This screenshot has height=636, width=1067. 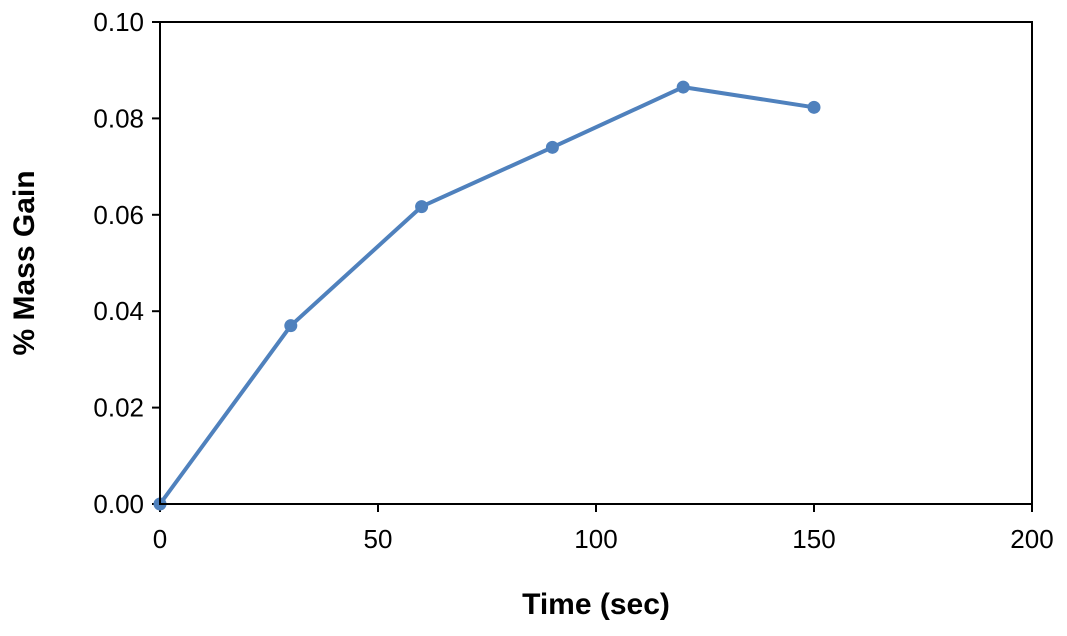 What do you see at coordinates (160, 539) in the screenshot?
I see `x-tick-label: 0` at bounding box center [160, 539].